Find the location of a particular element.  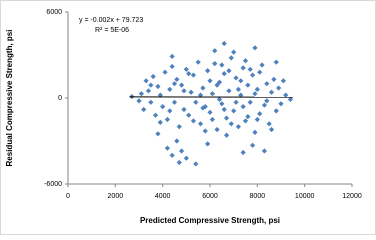

y-axis-label: Residual Compressive Strength, psi is located at coordinates (9, 98).